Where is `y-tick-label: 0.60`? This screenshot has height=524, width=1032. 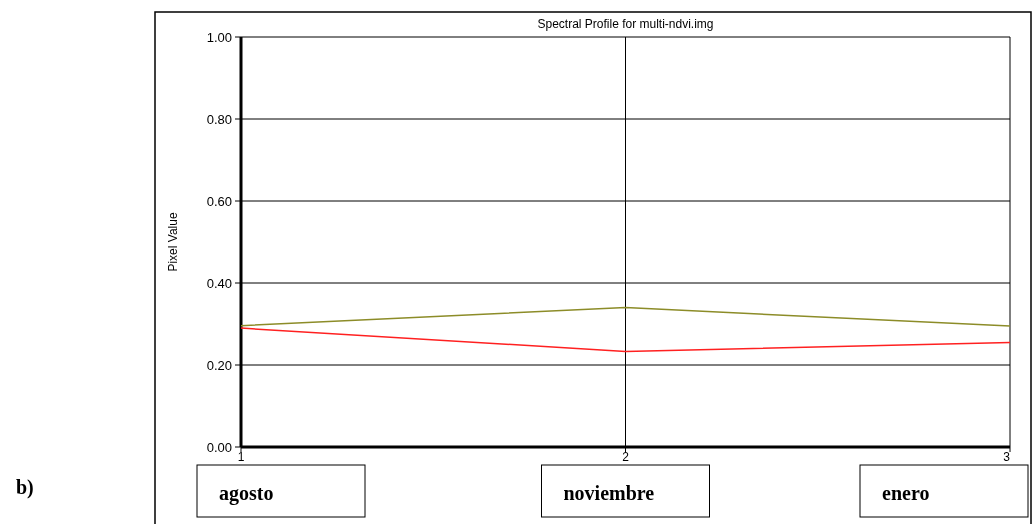
y-tick-label: 0.60 is located at coordinates (219, 201).